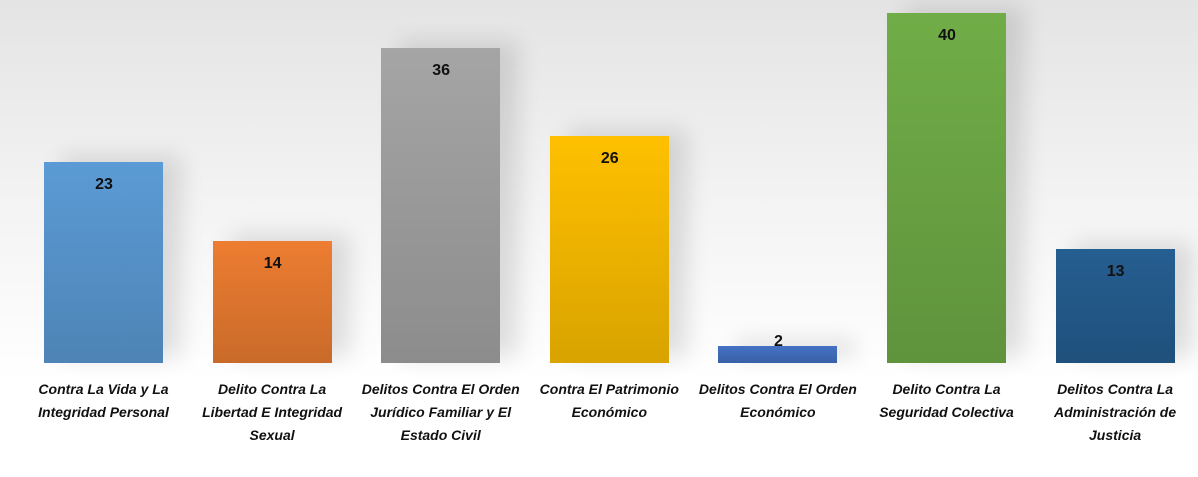 The height and width of the screenshot is (477, 1198). I want to click on x-tick-label: Delito Contra La Seguridad Colectiva, so click(946, 400).